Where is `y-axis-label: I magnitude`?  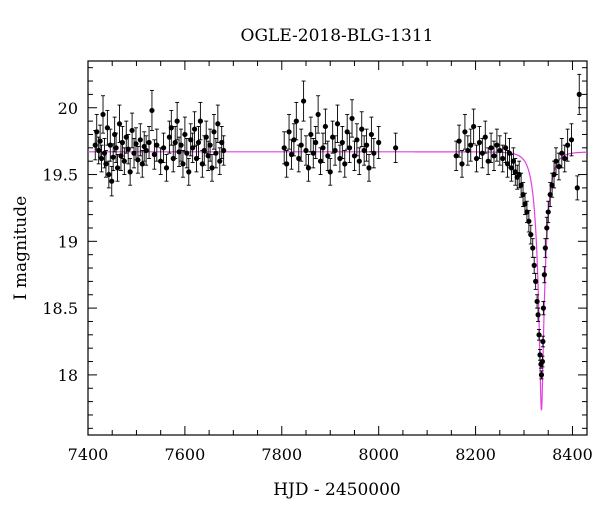 y-axis-label: I magnitude is located at coordinates (21, 248).